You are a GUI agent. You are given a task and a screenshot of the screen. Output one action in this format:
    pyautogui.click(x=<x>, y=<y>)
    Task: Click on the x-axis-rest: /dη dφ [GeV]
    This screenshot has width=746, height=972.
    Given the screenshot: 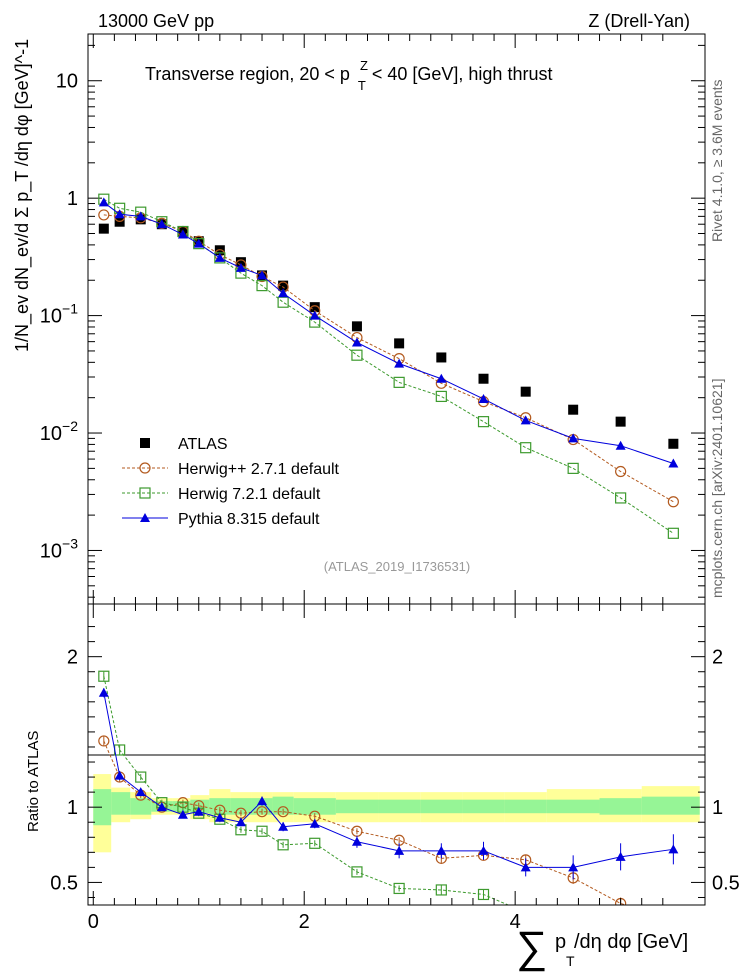 What is the action you would take?
    pyautogui.click(x=631, y=942)
    